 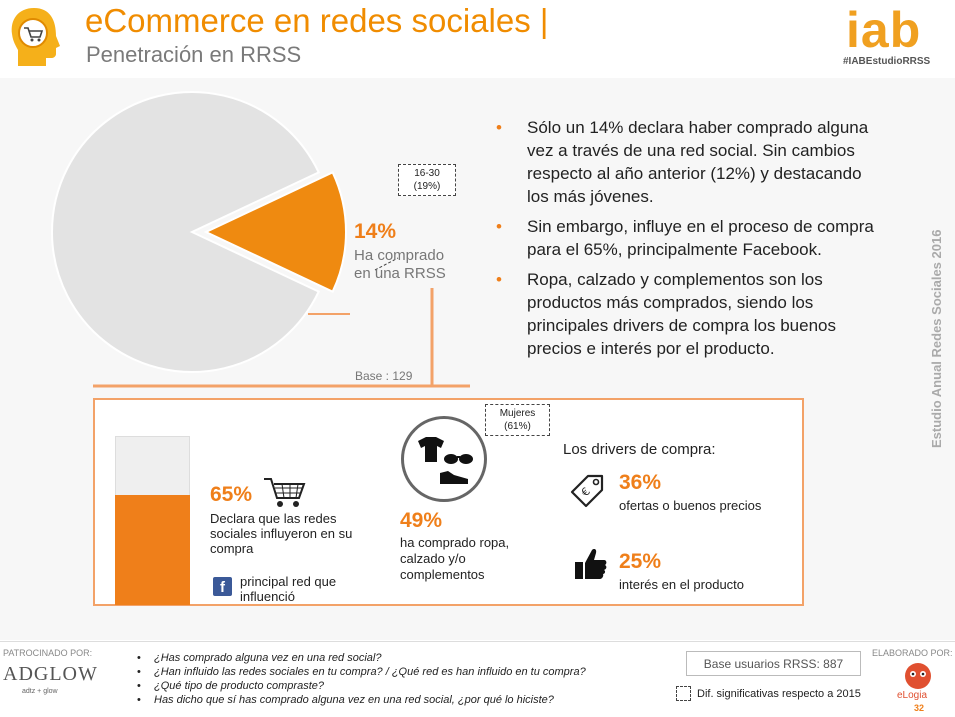 What do you see at coordinates (231, 494) in the screenshot?
I see `influence-value: 65%` at bounding box center [231, 494].